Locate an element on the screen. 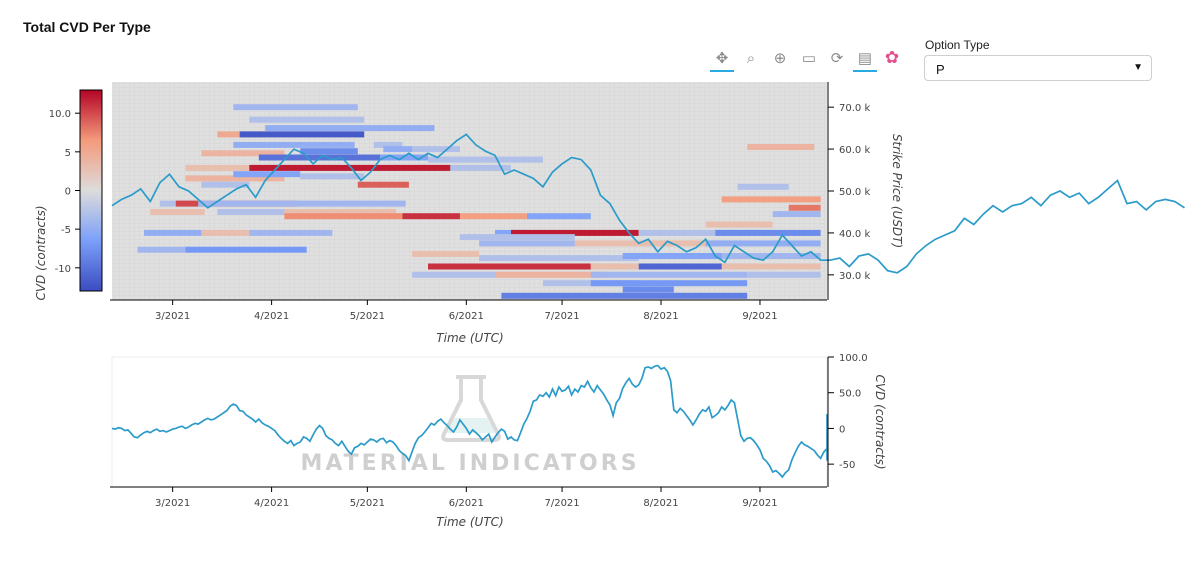  cvd-line is located at coordinates (469, 421).